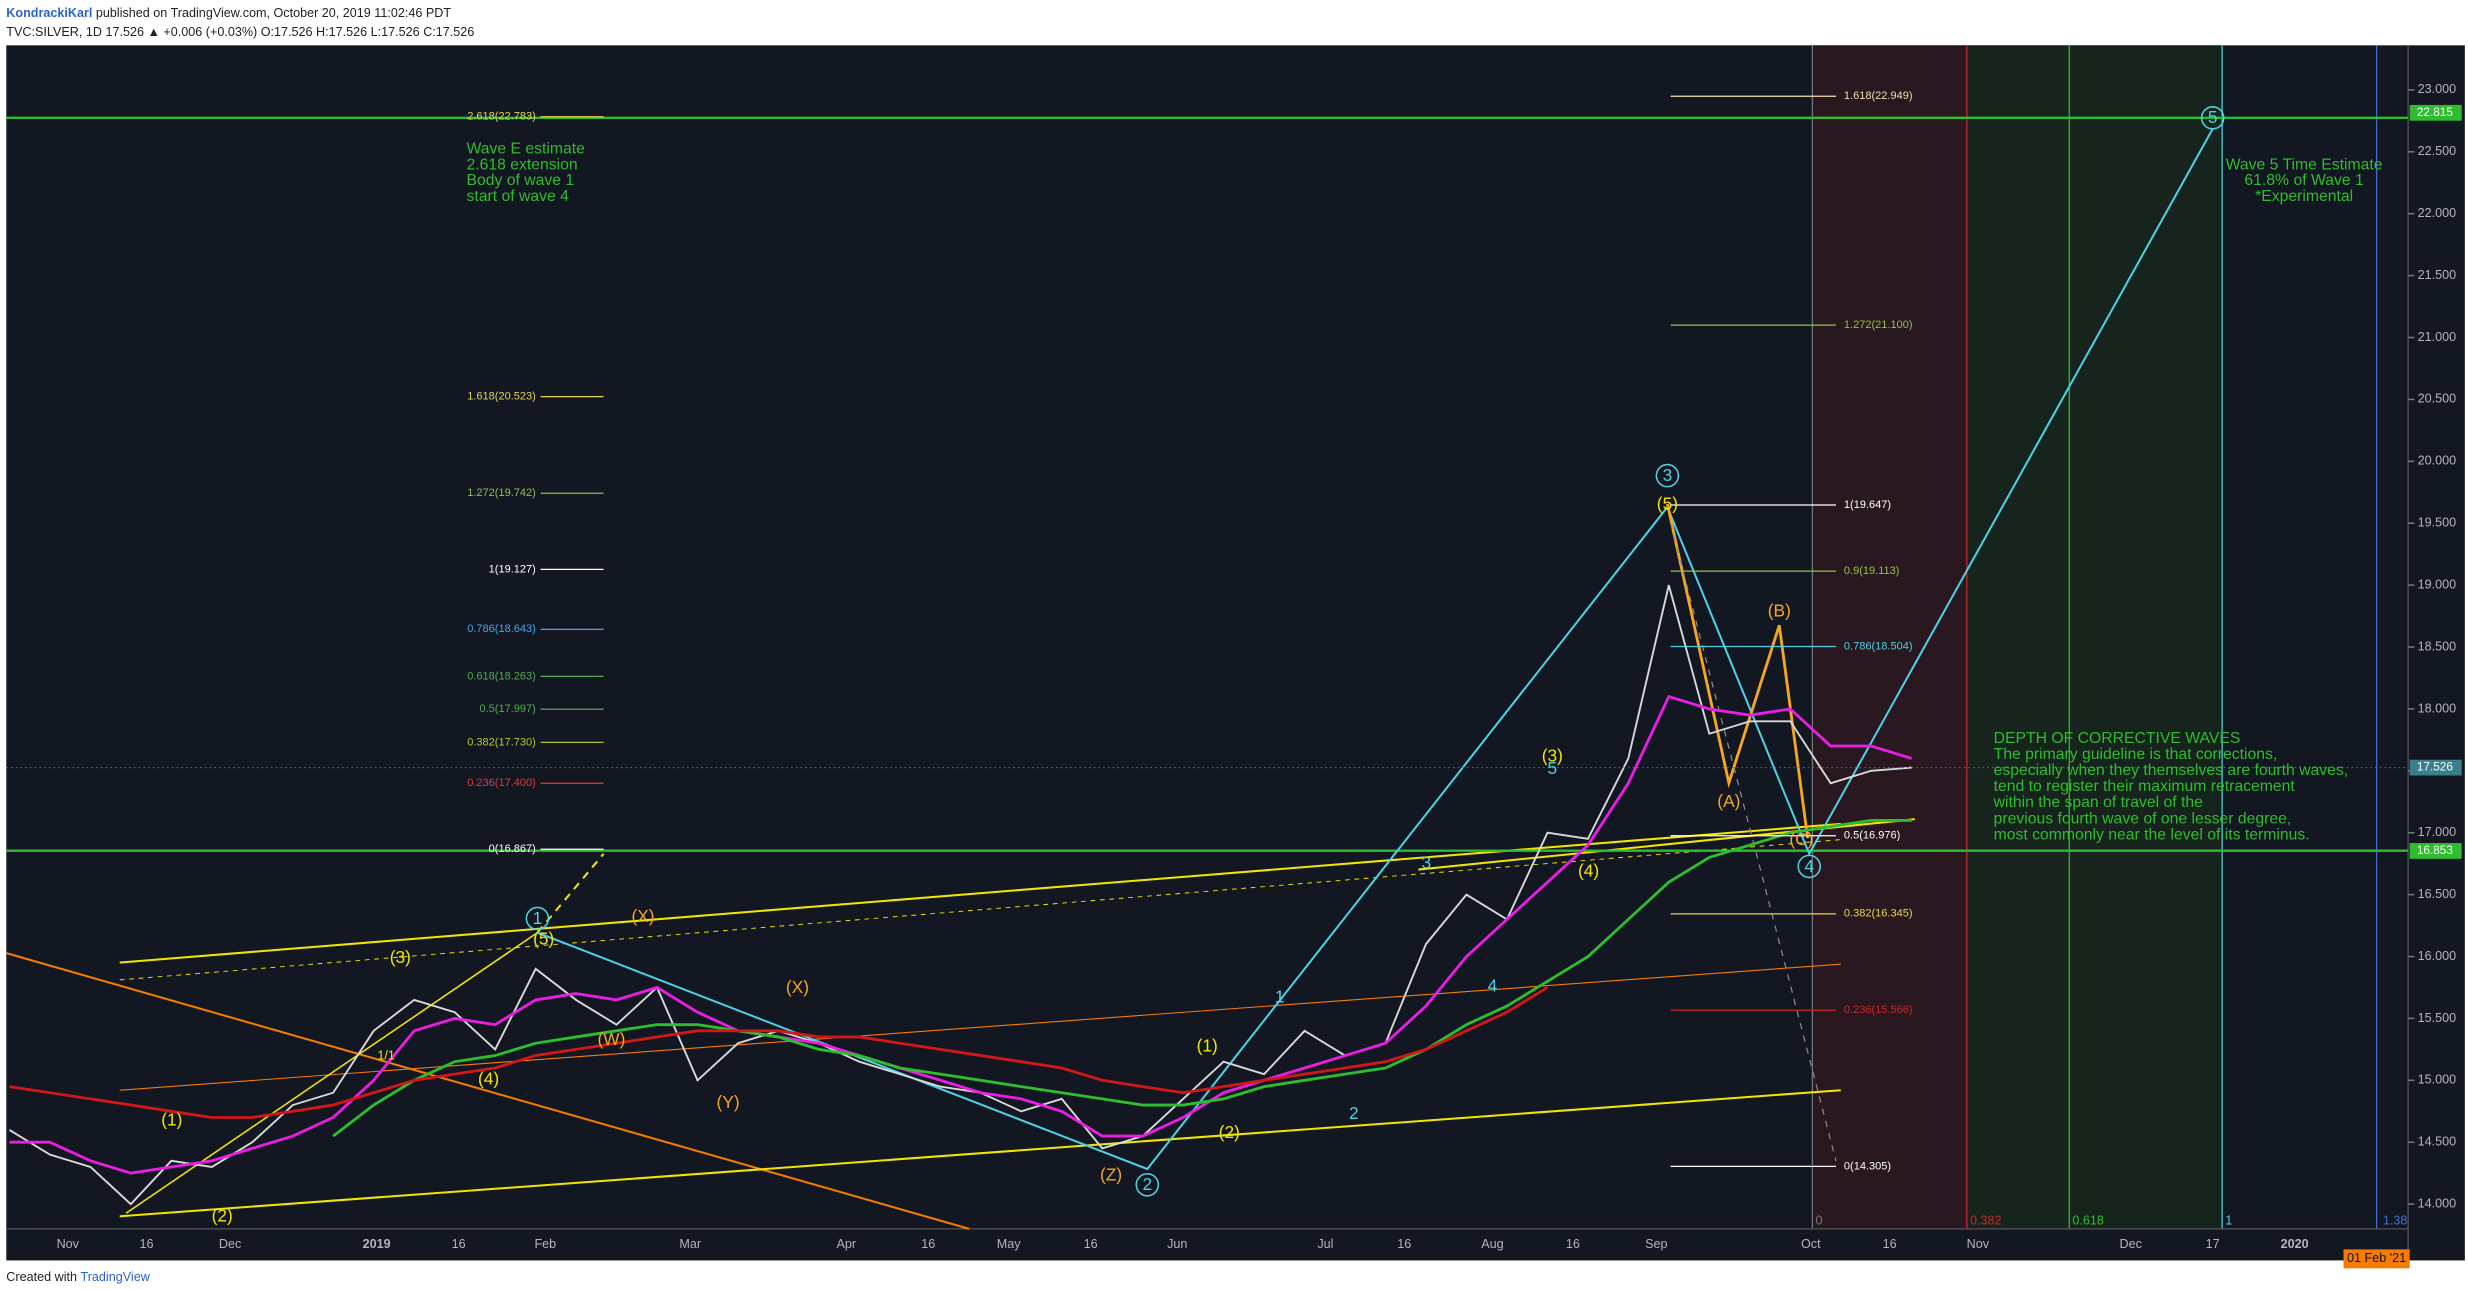 The height and width of the screenshot is (1290, 2468). I want to click on x-tick-label: Dec, so click(230, 1244).